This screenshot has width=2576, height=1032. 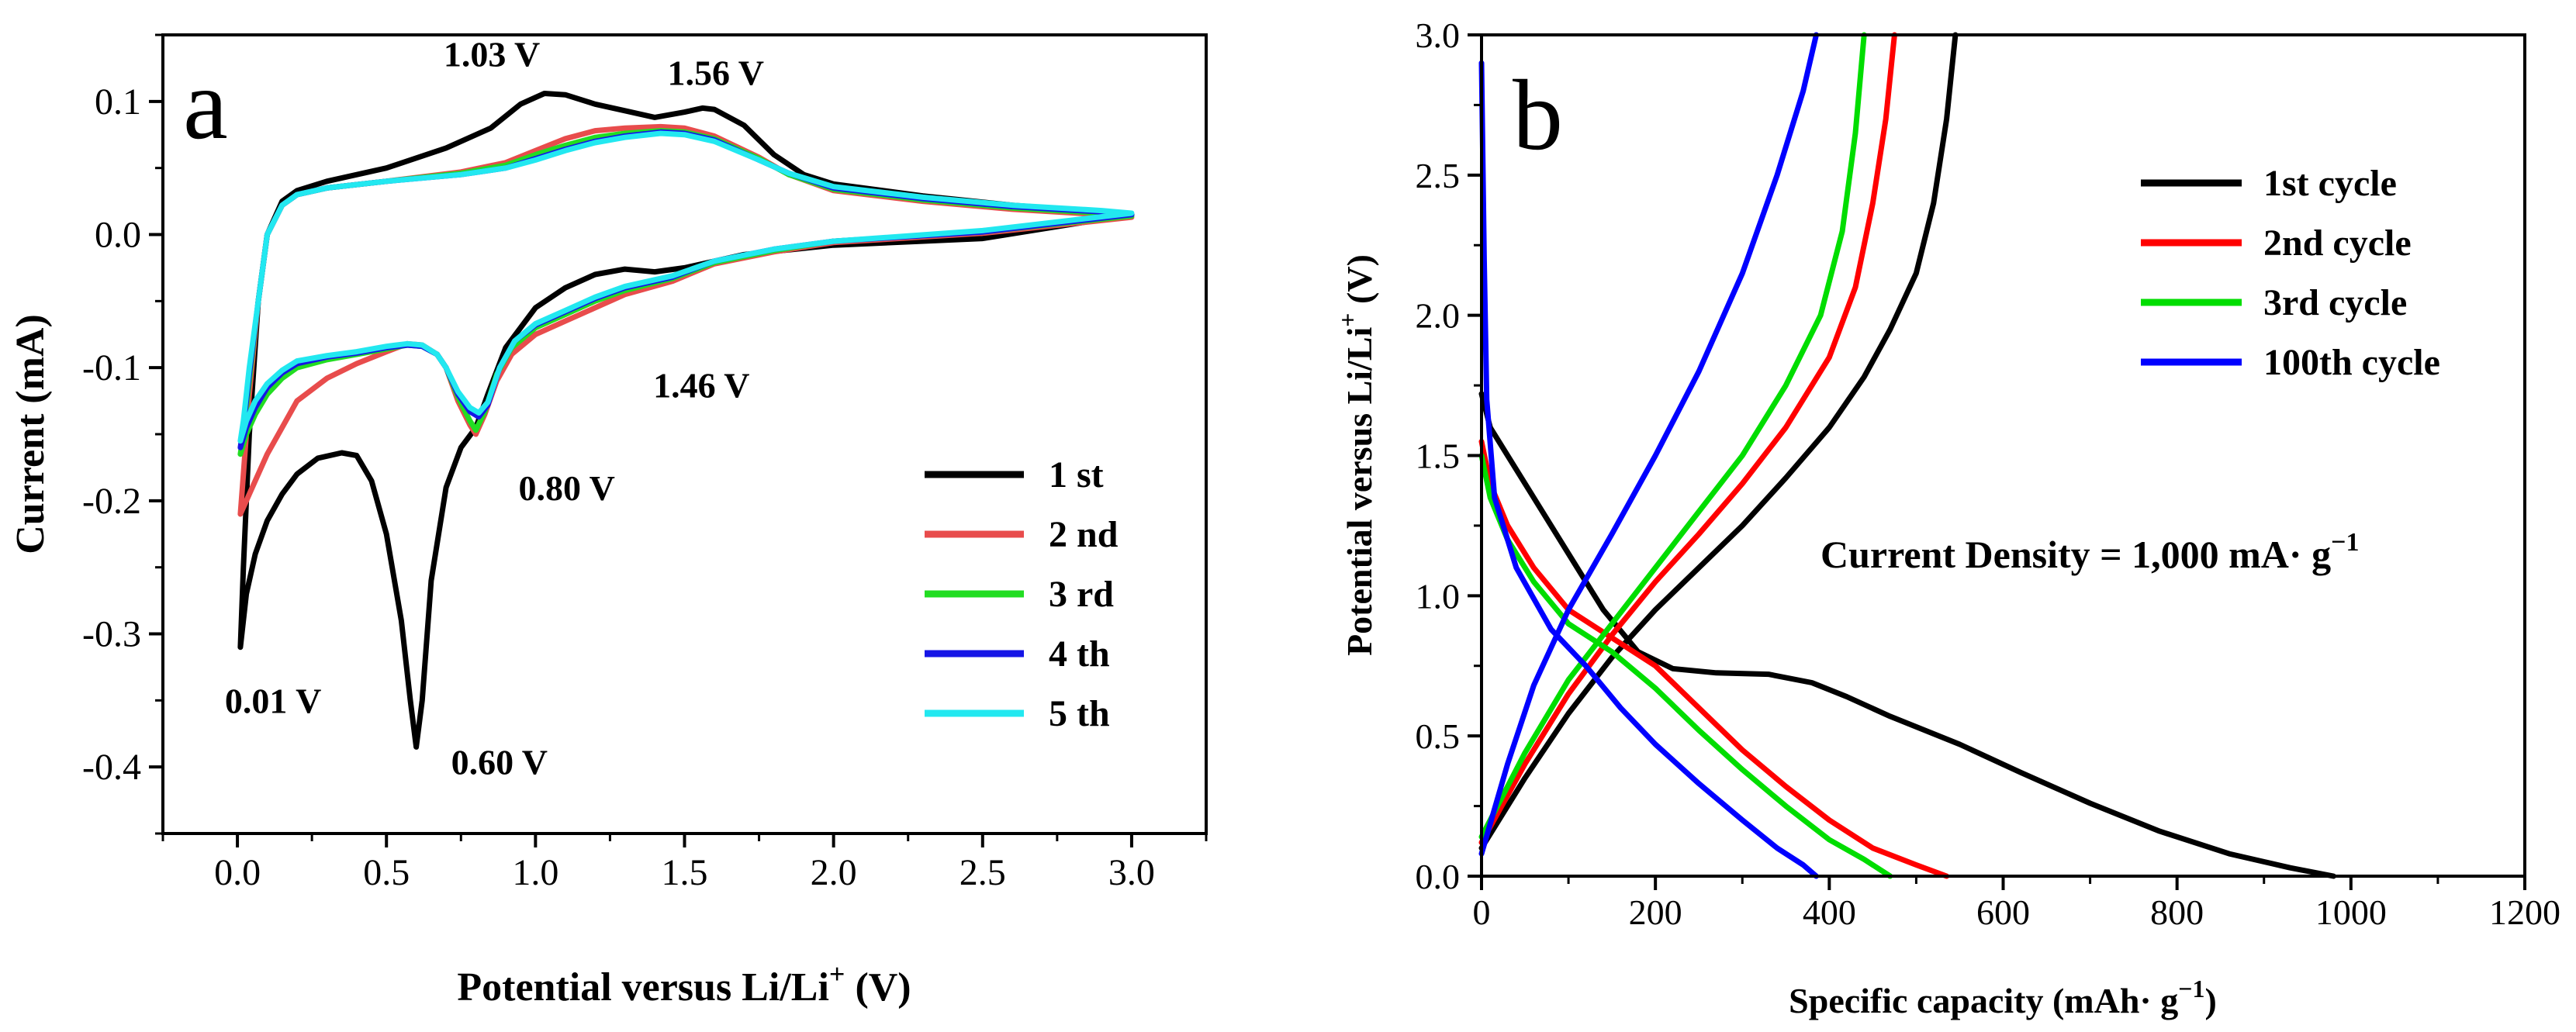 What do you see at coordinates (2351, 912) in the screenshot?
I see `panel-b-x-tick-label: 1000` at bounding box center [2351, 912].